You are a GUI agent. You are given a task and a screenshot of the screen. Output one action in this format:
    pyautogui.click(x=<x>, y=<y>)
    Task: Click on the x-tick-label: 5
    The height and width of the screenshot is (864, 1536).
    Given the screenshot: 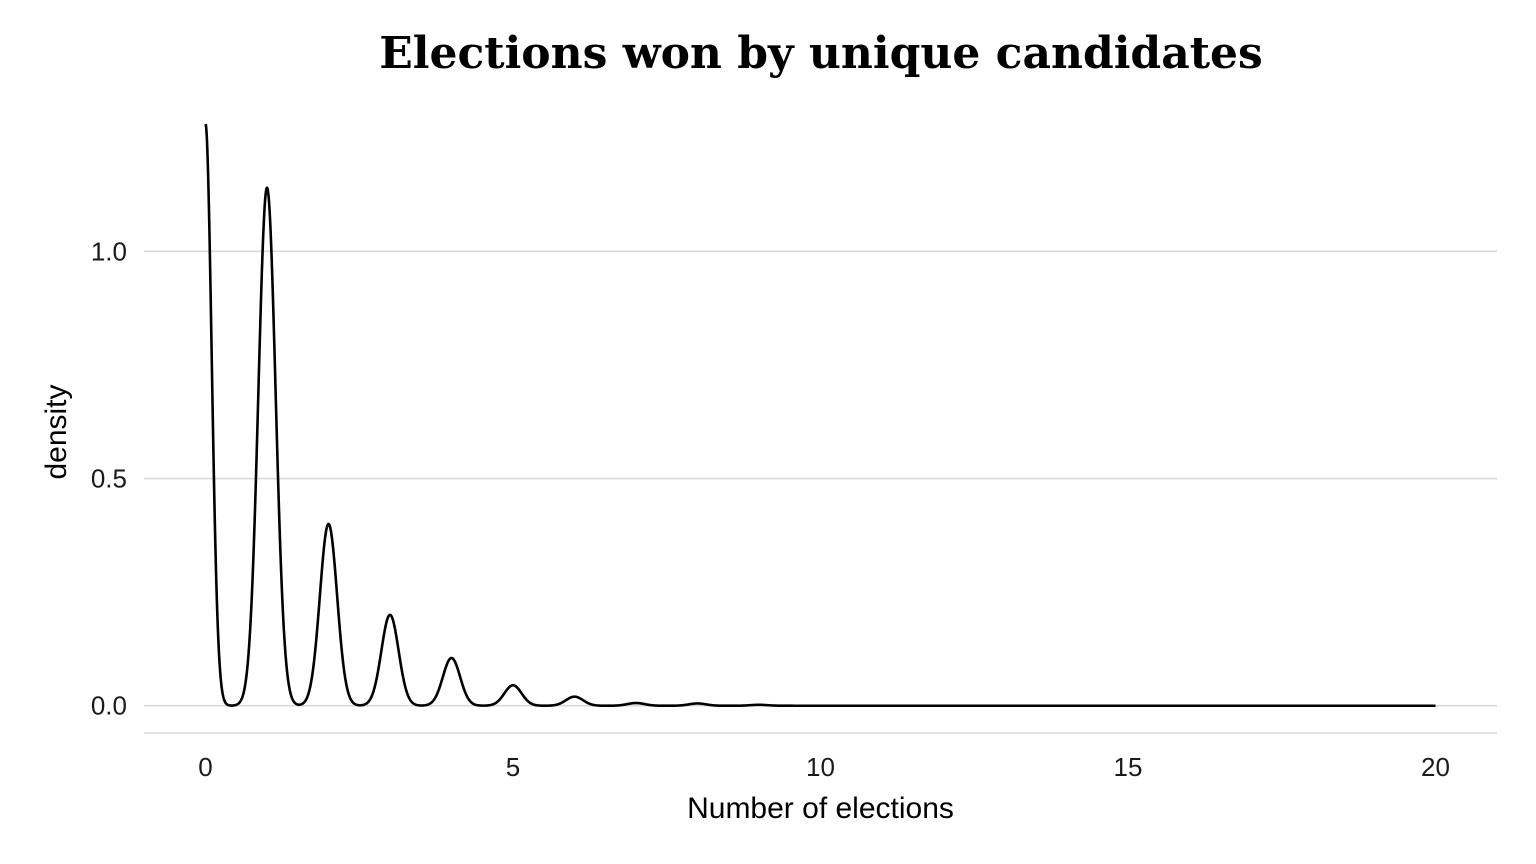 What is the action you would take?
    pyautogui.click(x=513, y=767)
    